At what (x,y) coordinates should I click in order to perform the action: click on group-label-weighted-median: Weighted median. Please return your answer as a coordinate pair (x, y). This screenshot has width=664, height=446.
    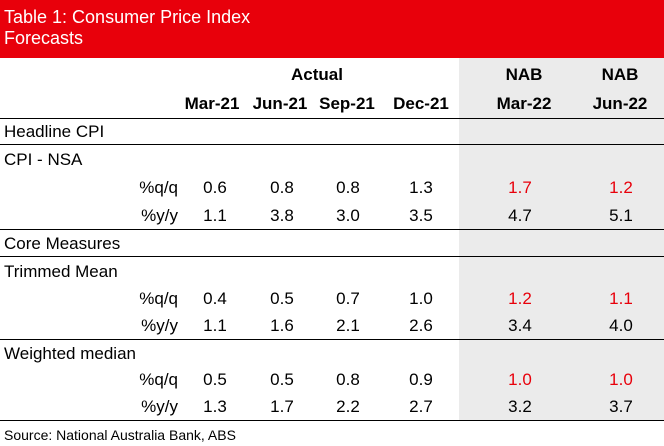
    Looking at the image, I should click on (70, 353).